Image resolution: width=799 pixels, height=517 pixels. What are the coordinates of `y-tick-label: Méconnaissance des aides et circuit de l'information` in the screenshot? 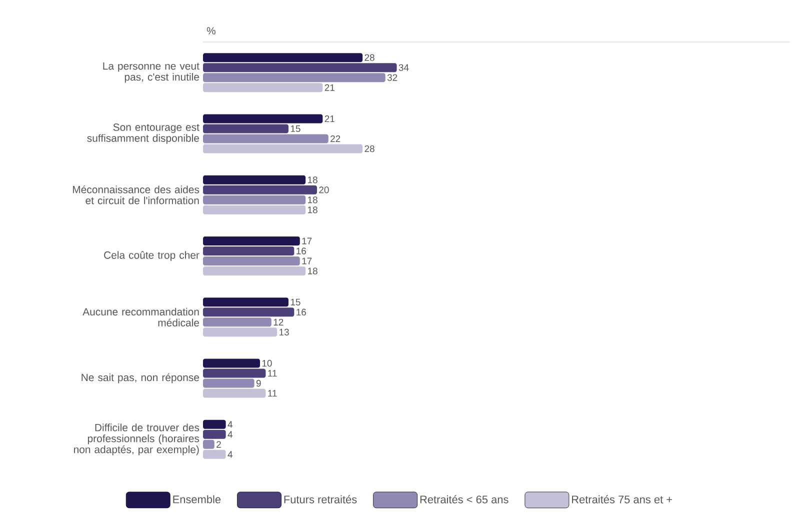 It's located at (136, 194).